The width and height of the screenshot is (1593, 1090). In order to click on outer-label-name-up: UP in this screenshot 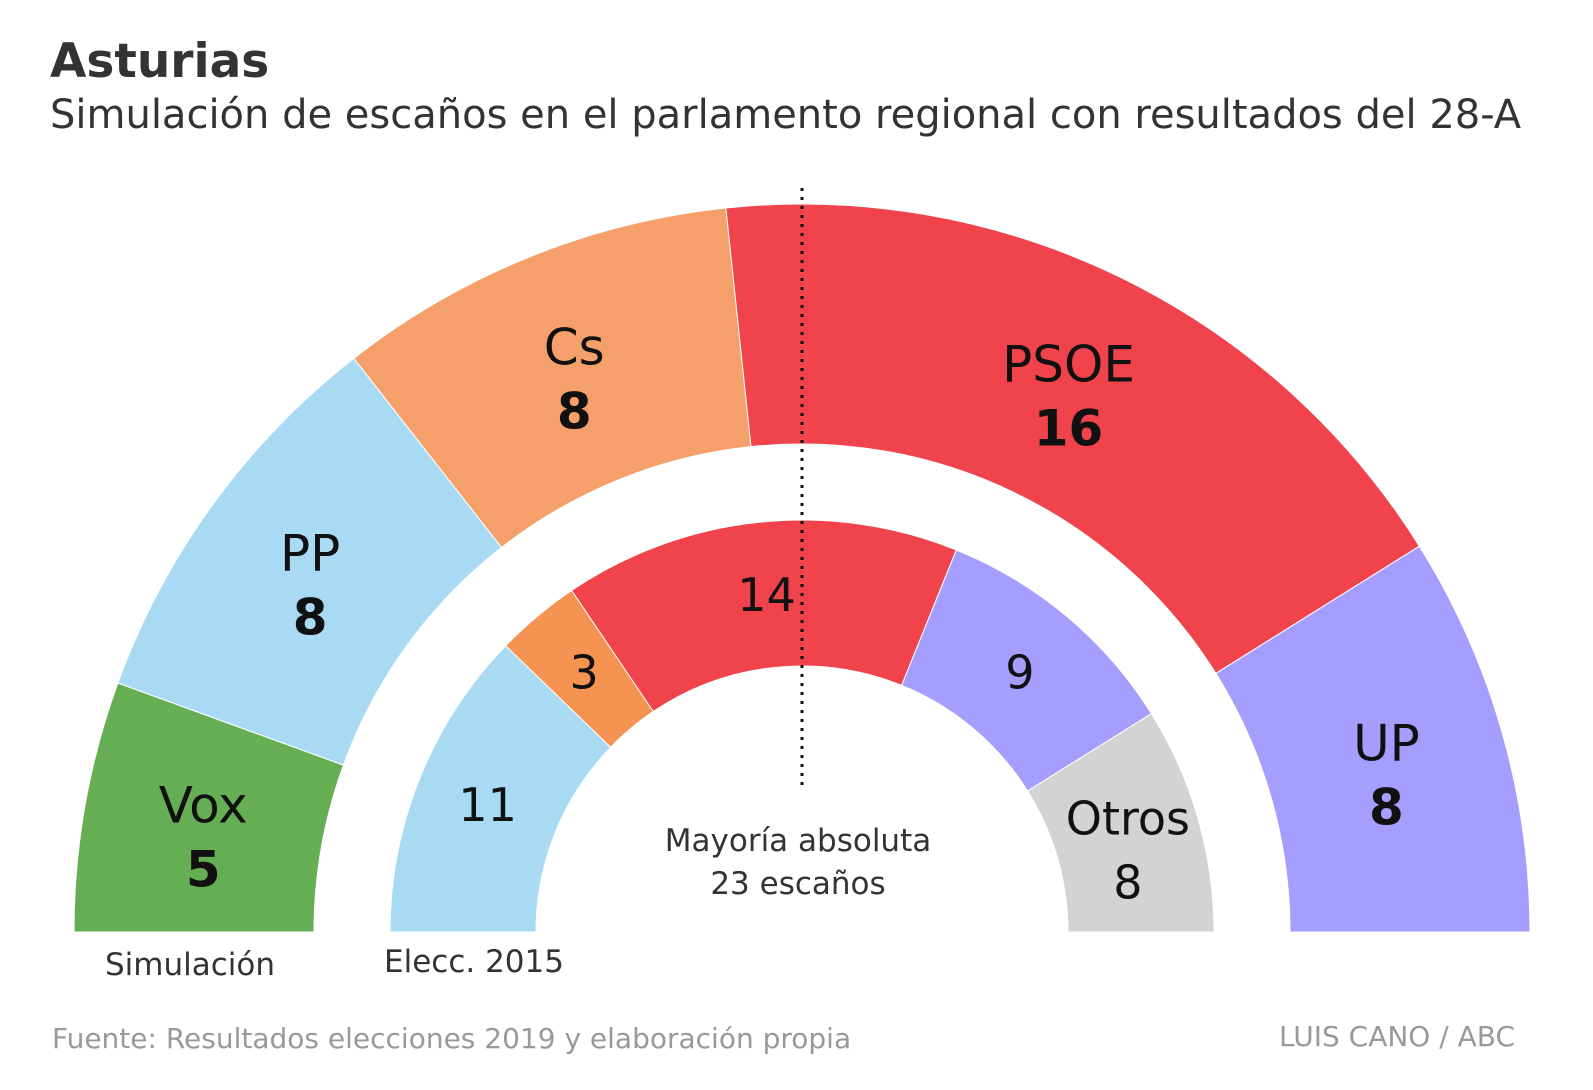, I will do `click(1386, 743)`.